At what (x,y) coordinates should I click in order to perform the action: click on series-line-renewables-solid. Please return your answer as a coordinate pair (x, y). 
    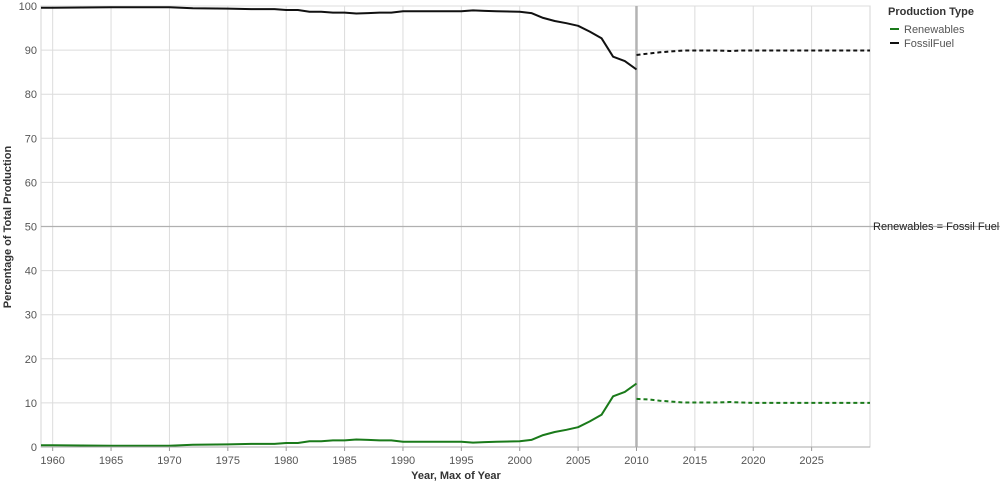
    Looking at the image, I should click on (339, 414).